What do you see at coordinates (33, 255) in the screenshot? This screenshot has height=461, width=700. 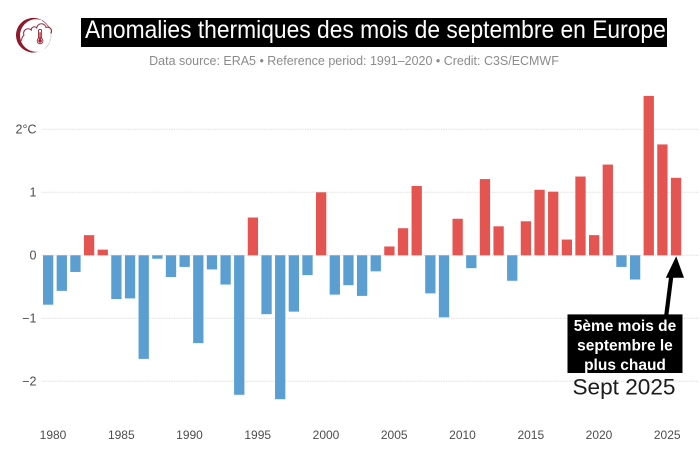 I see `svg-text: 0` at bounding box center [33, 255].